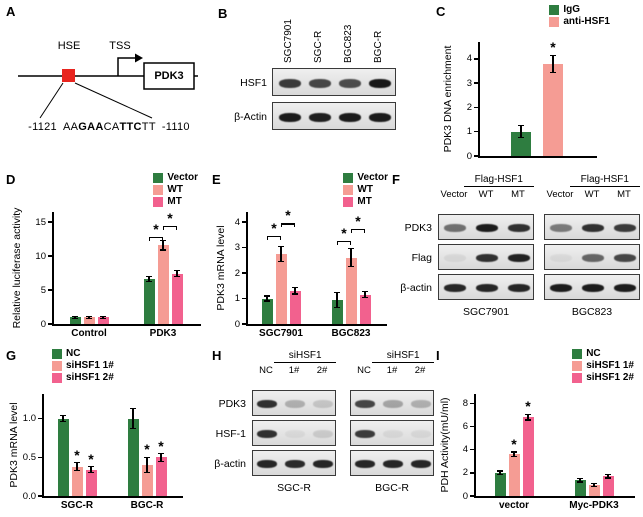 The width and height of the screenshot is (643, 517). What do you see at coordinates (89, 333) in the screenshot?
I see `x-category-label: Control` at bounding box center [89, 333].